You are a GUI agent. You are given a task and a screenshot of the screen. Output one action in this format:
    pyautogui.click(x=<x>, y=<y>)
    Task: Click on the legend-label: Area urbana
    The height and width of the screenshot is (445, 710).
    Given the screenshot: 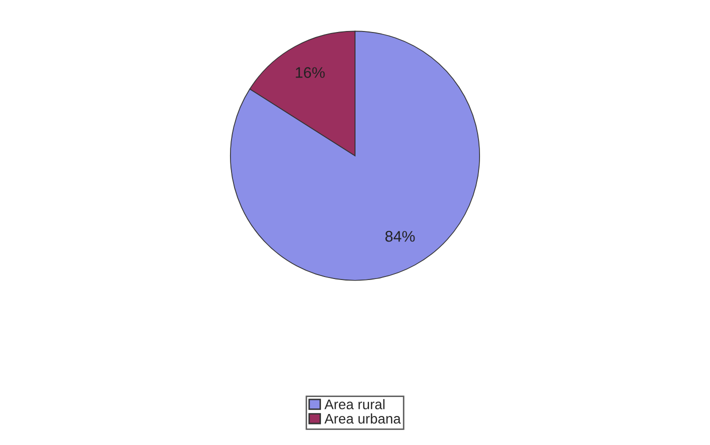 What is the action you would take?
    pyautogui.click(x=362, y=418)
    